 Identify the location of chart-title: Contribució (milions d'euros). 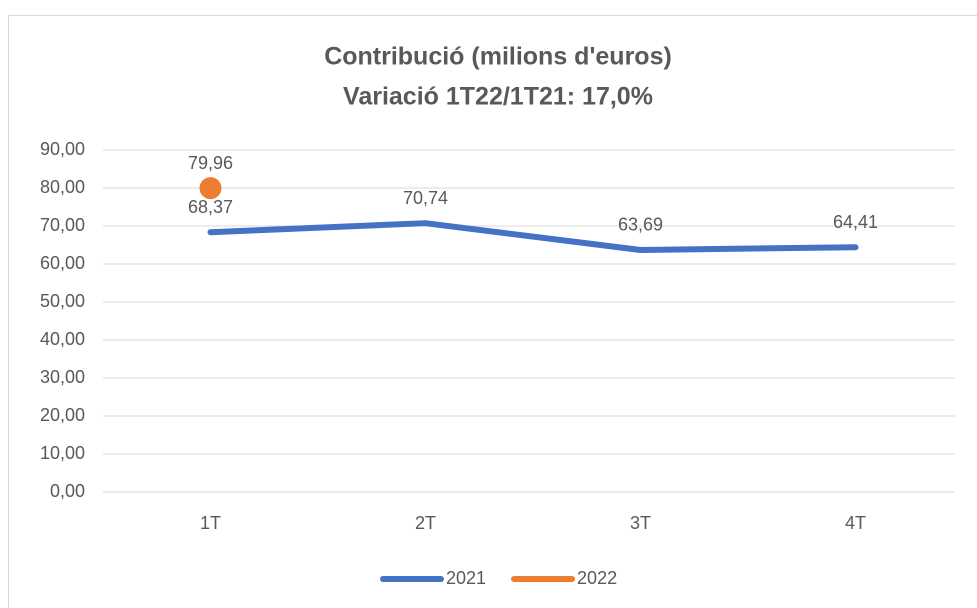
(498, 57).